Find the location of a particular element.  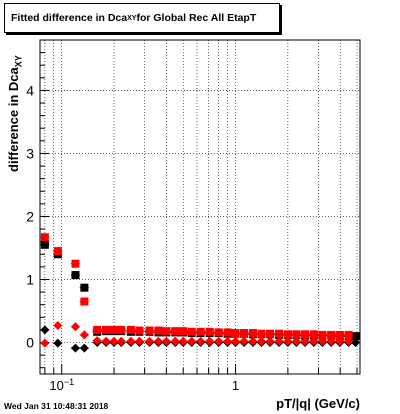

timestamp: Wed Jan 31 10:48:31 2018 is located at coordinates (56, 406).